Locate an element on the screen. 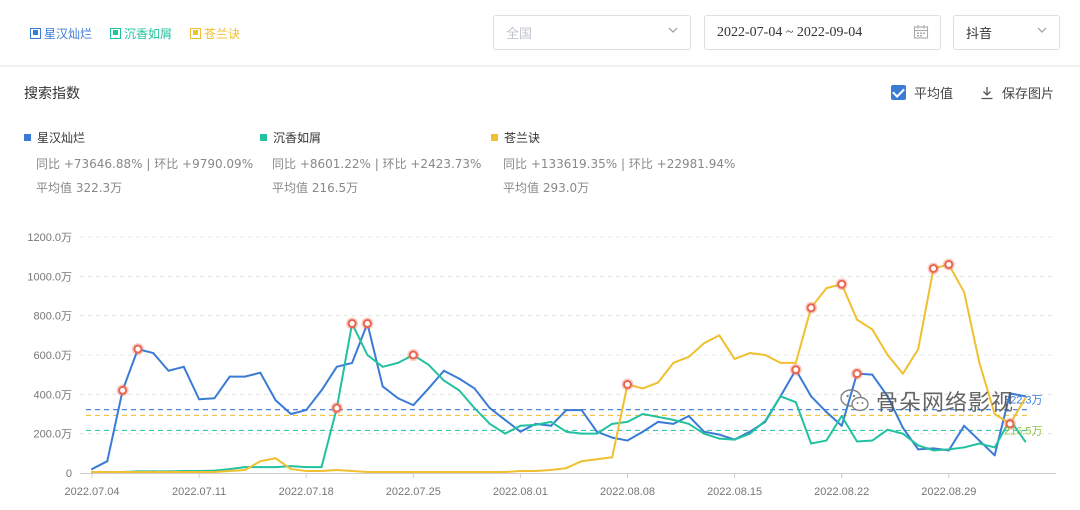 The image size is (1080, 510). calendar-icon is located at coordinates (921, 32).